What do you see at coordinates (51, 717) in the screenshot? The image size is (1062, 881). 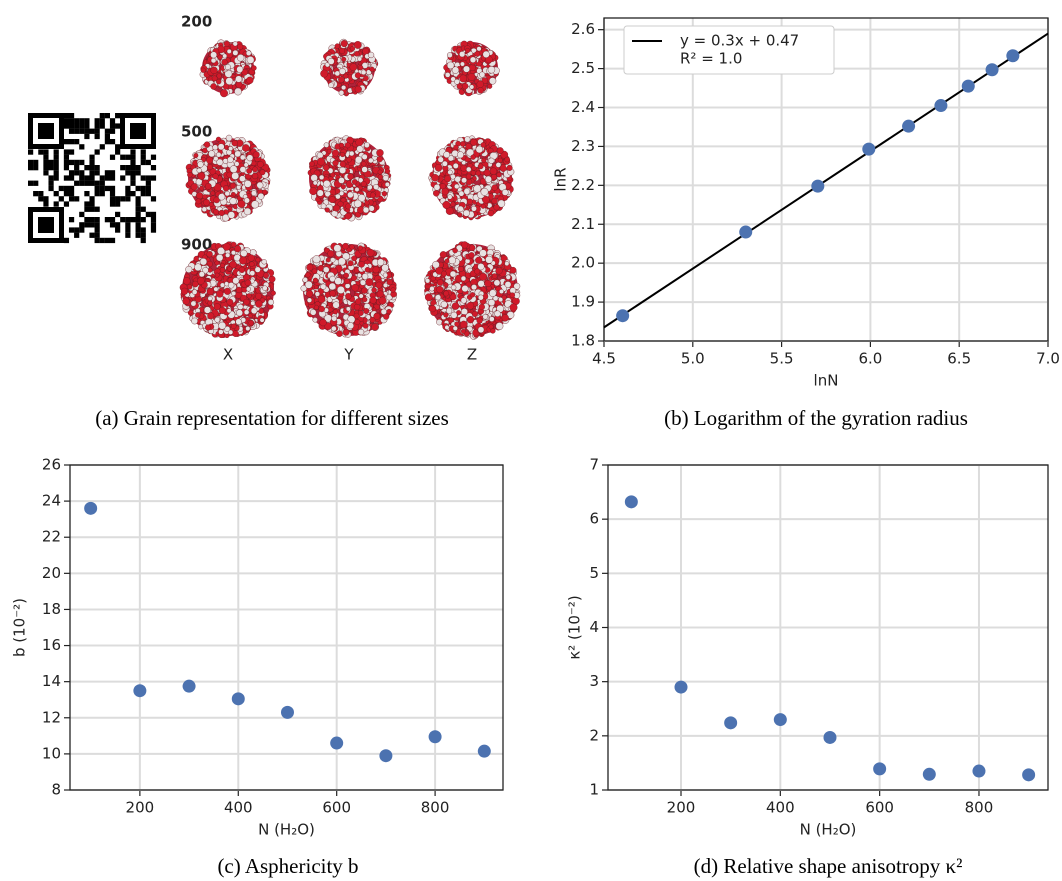 I see `y-tick-label: 12` at bounding box center [51, 717].